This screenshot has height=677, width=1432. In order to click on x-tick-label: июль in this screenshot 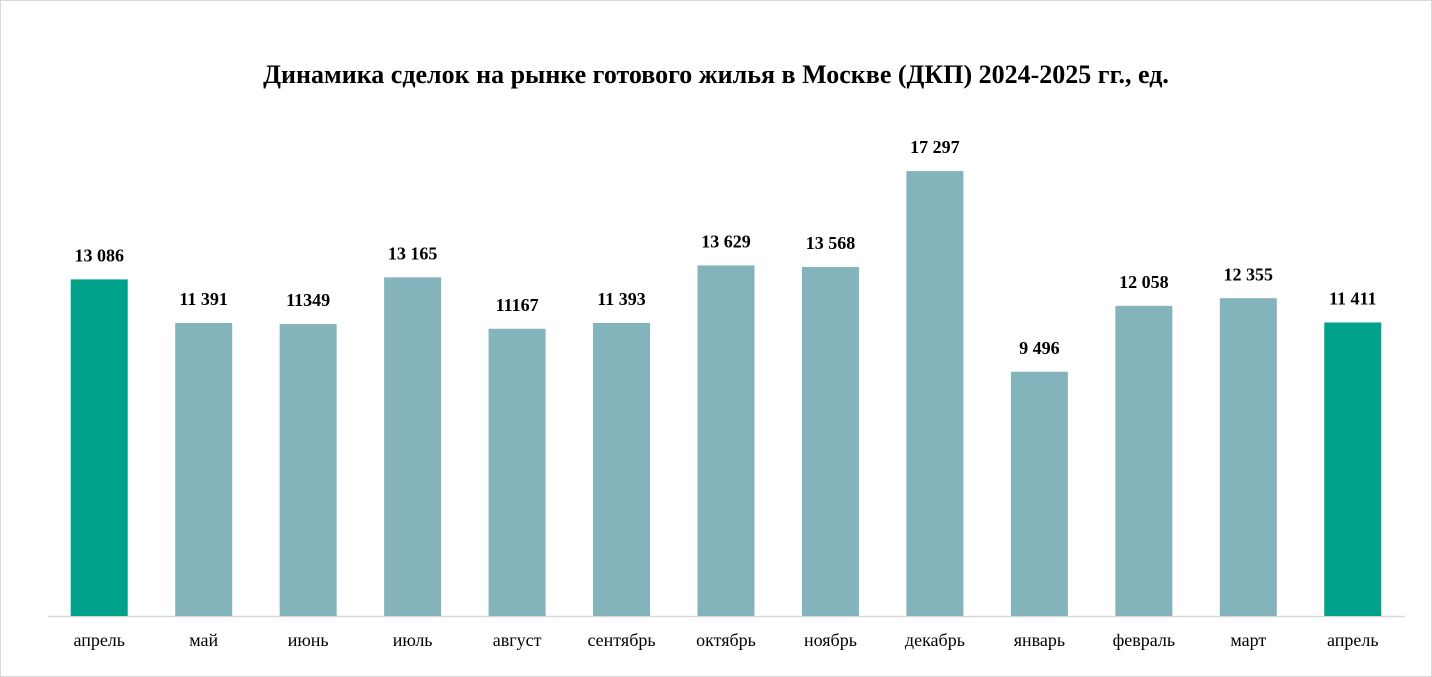, I will do `click(413, 640)`.